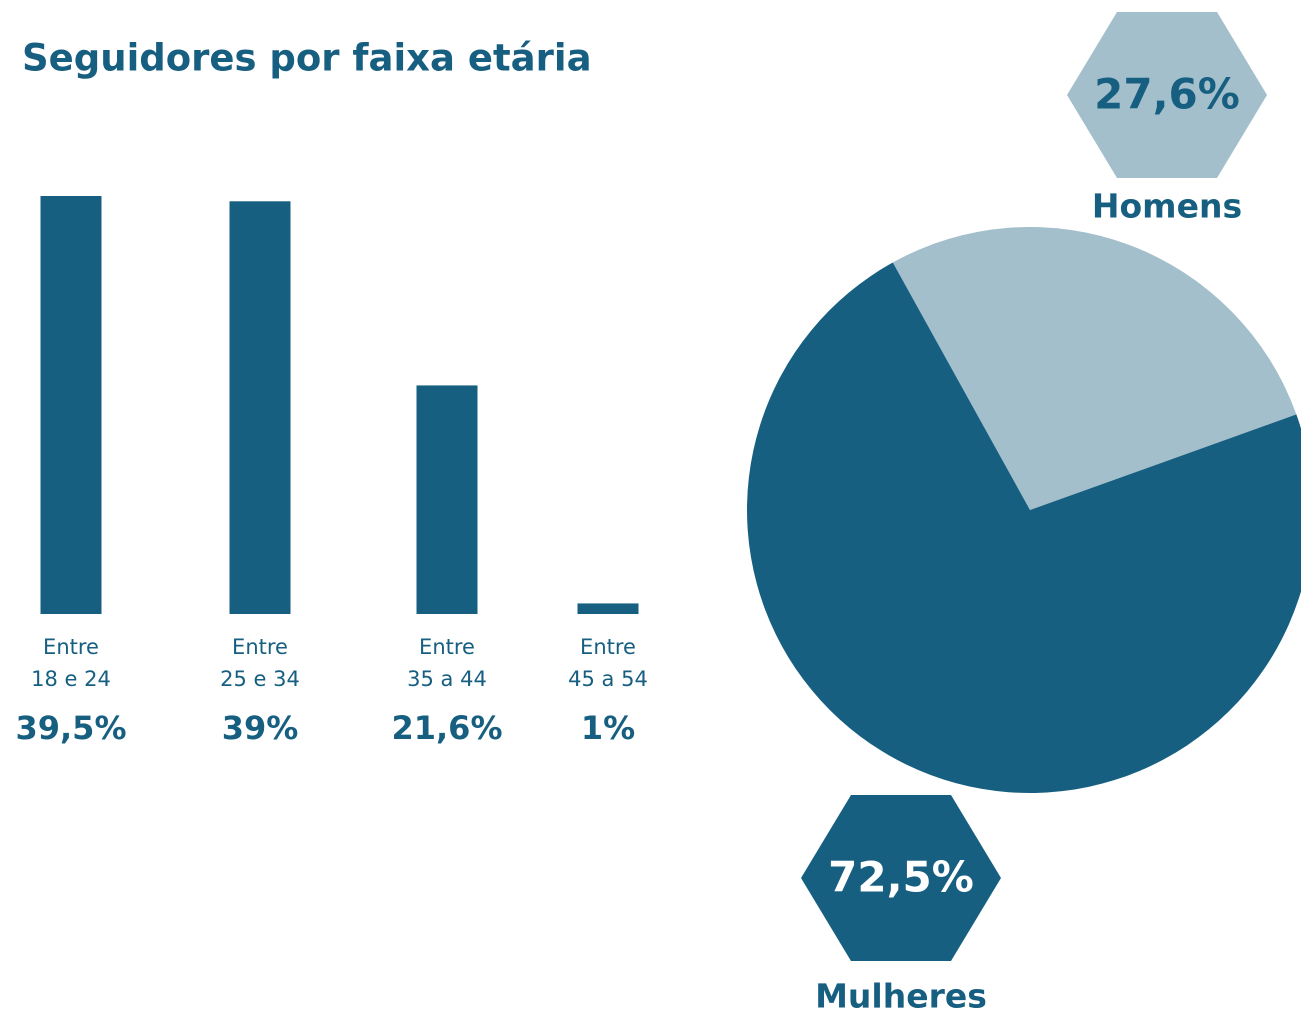 The image size is (1301, 1016). What do you see at coordinates (260, 728) in the screenshot?
I see `value-label: 39%` at bounding box center [260, 728].